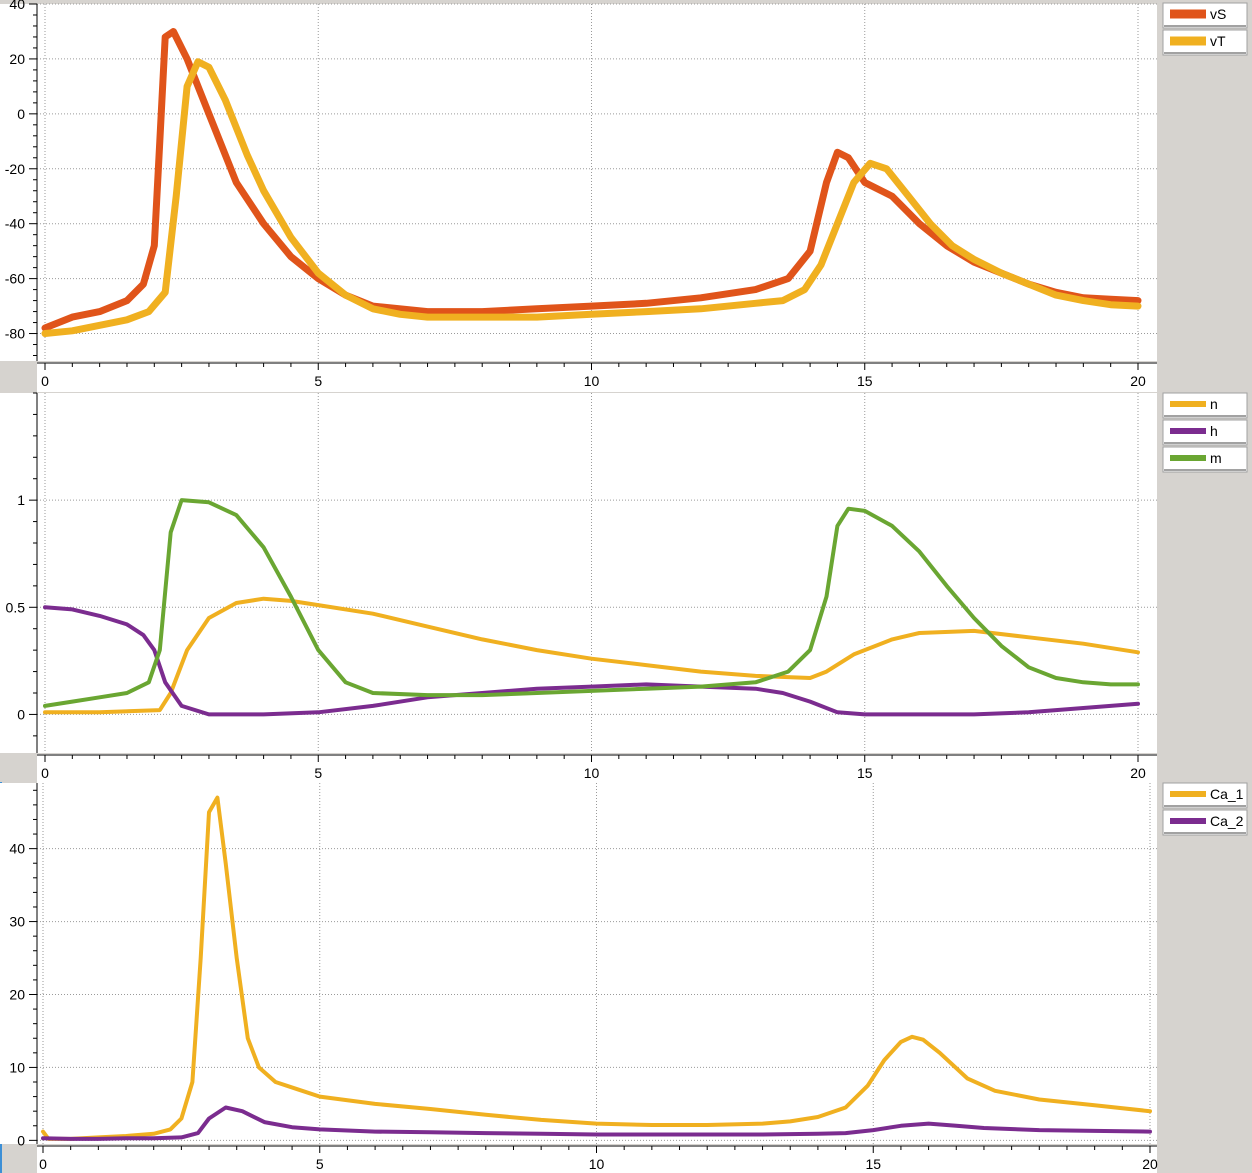 The height and width of the screenshot is (1173, 1252). Describe the element at coordinates (1205, 822) in the screenshot. I see `legend-item-Ca_2: Ca_2` at that location.